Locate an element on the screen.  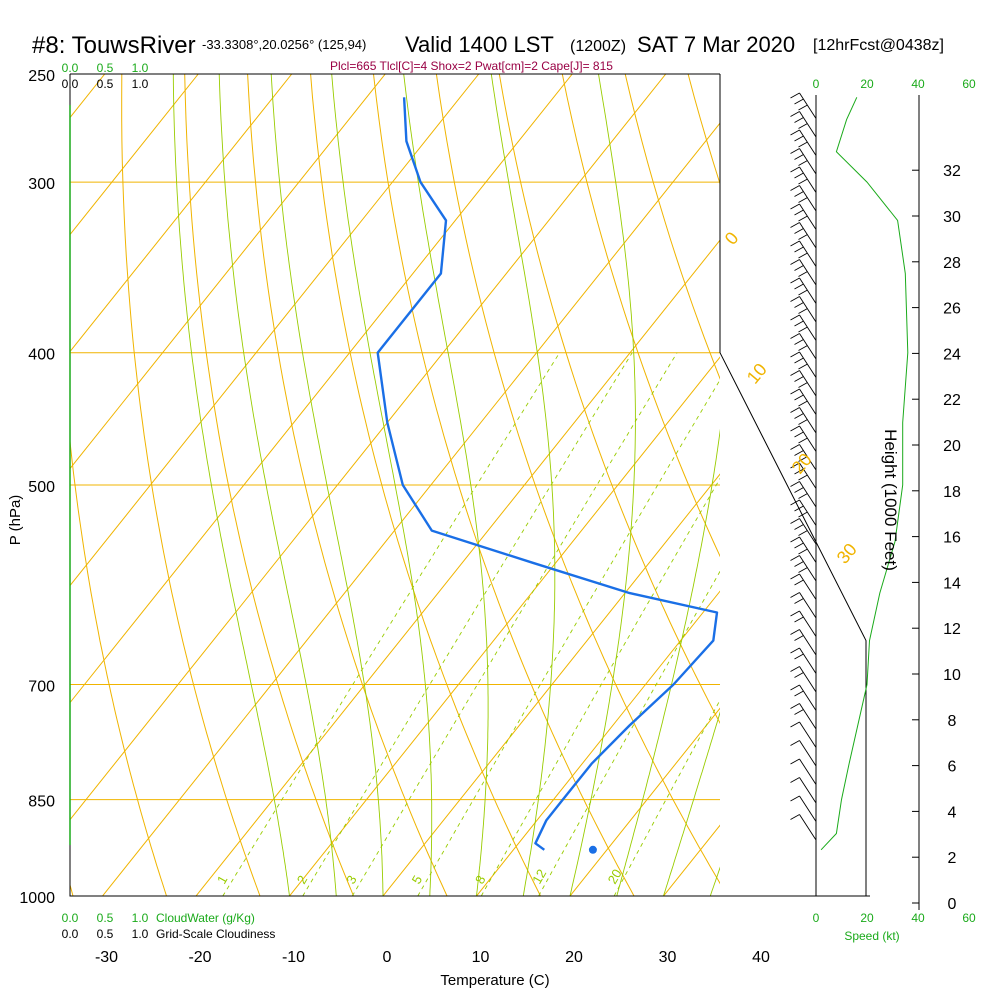
mixing-ratio-line is located at coordinates (629, 733).